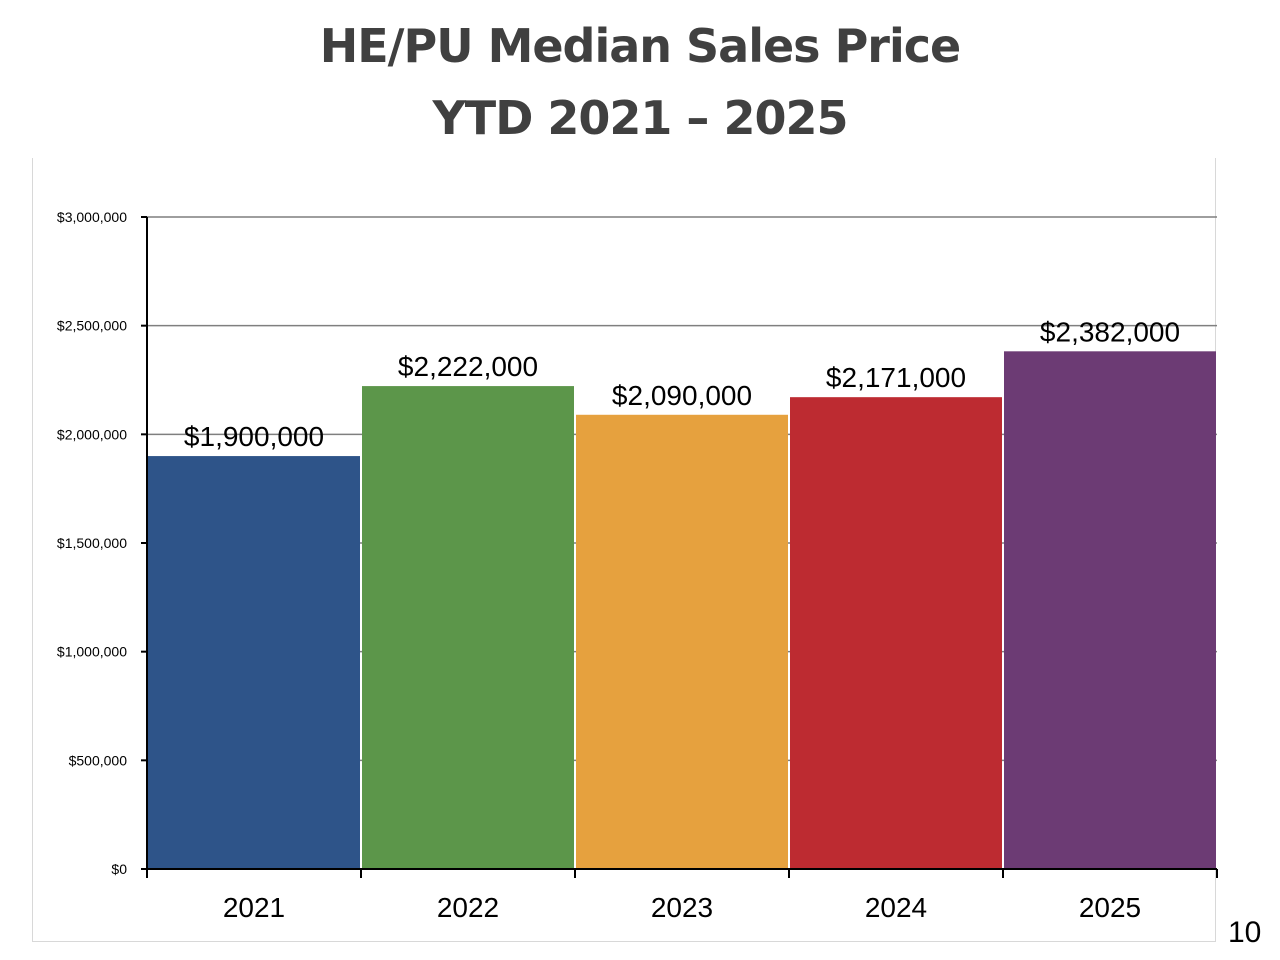  I want to click on chart-title-line-2: YTD 2021 – 2025, so click(640, 118).